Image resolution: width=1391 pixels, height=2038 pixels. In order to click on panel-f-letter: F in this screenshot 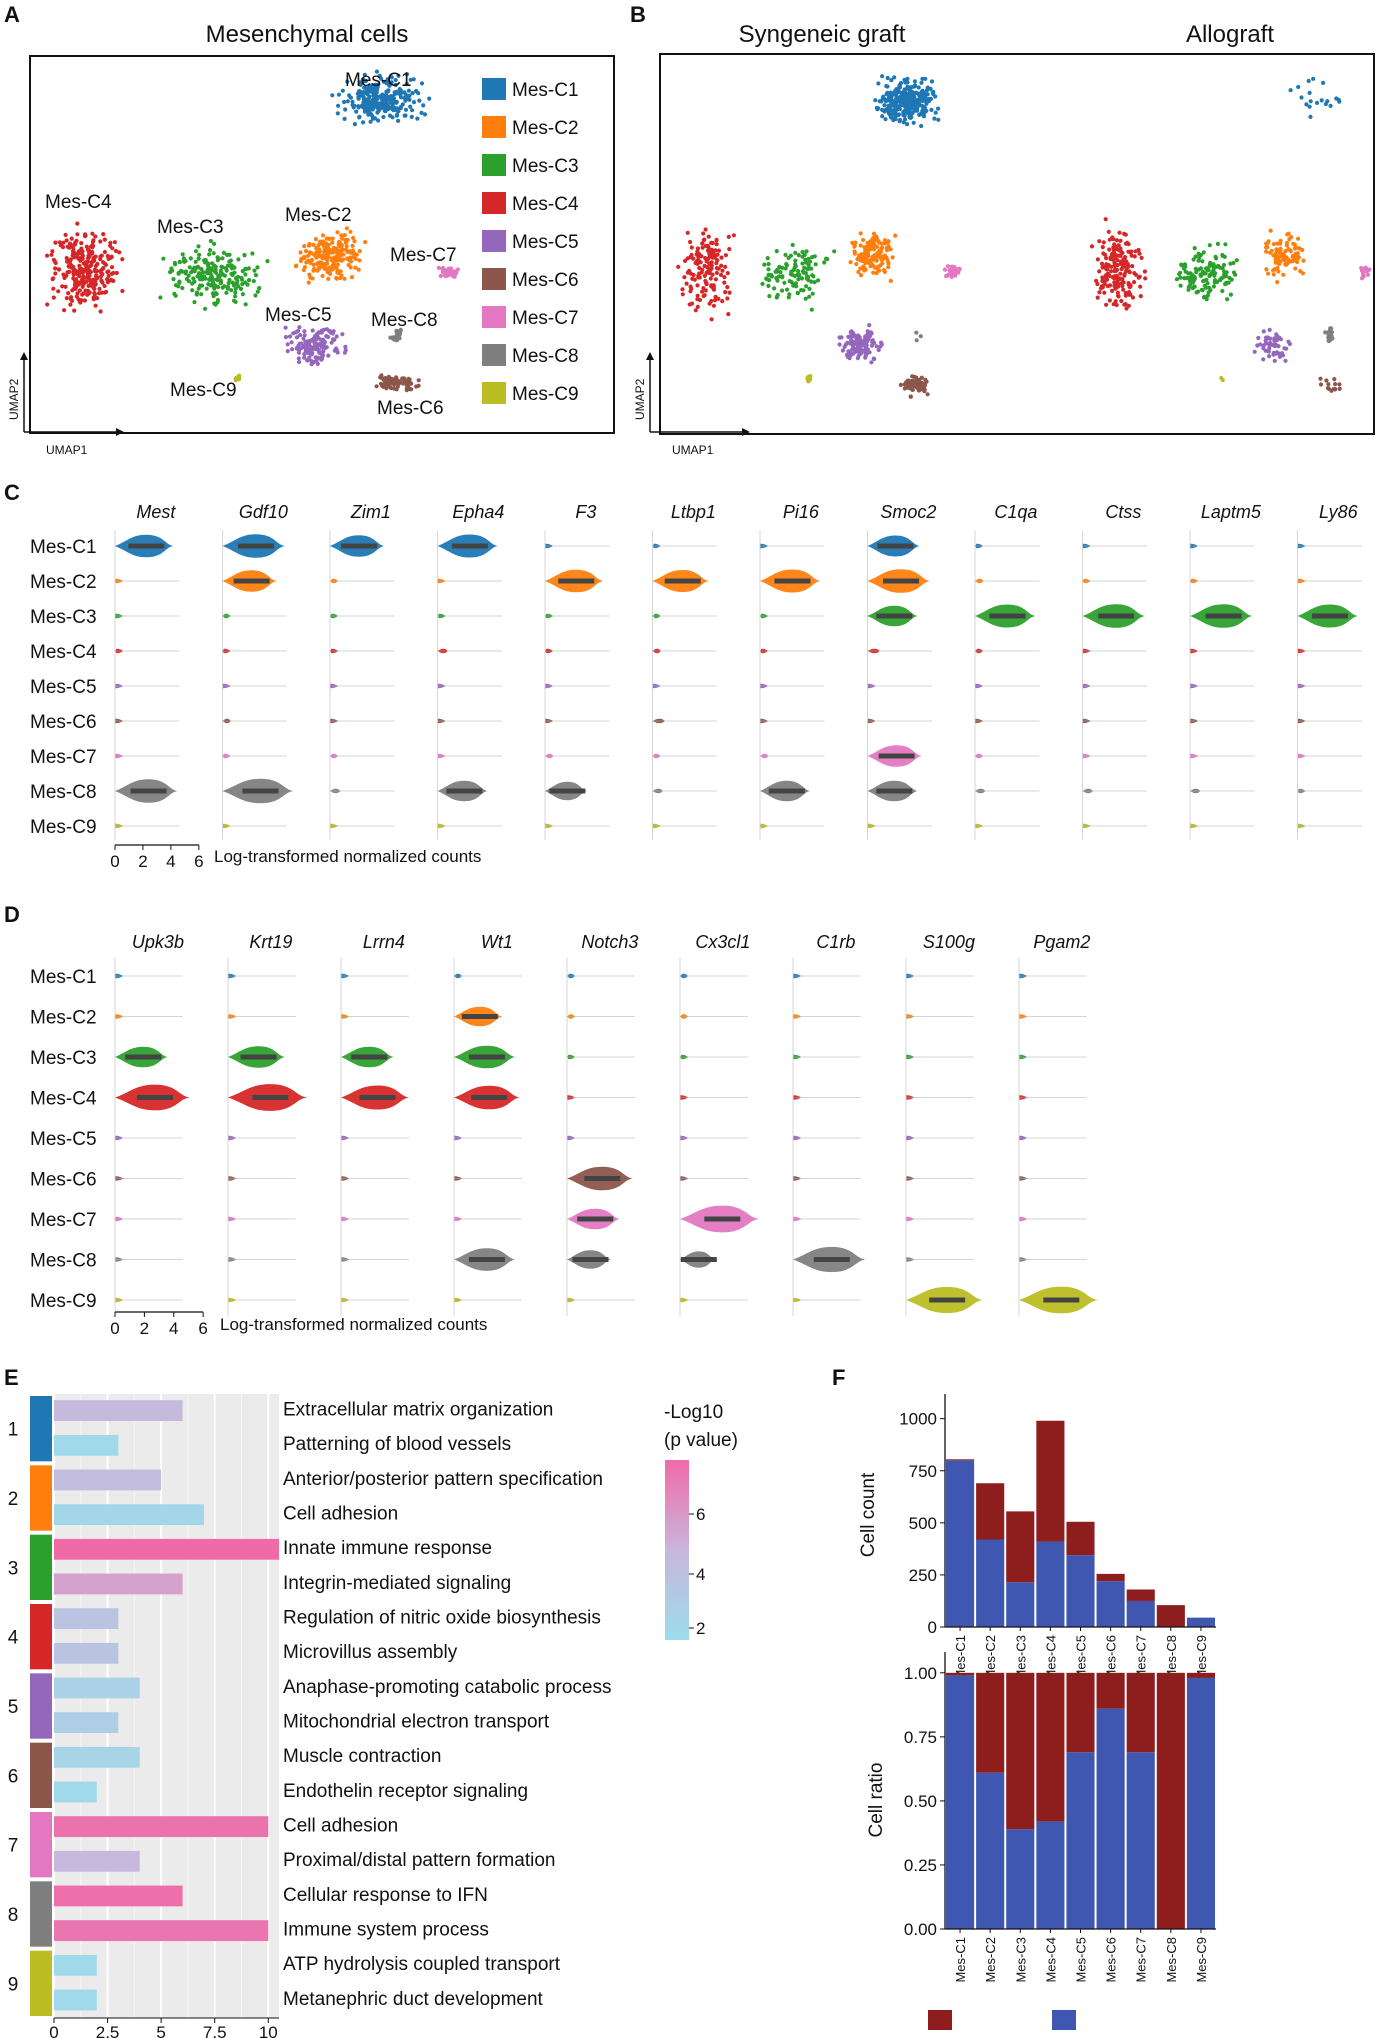, I will do `click(838, 1377)`.